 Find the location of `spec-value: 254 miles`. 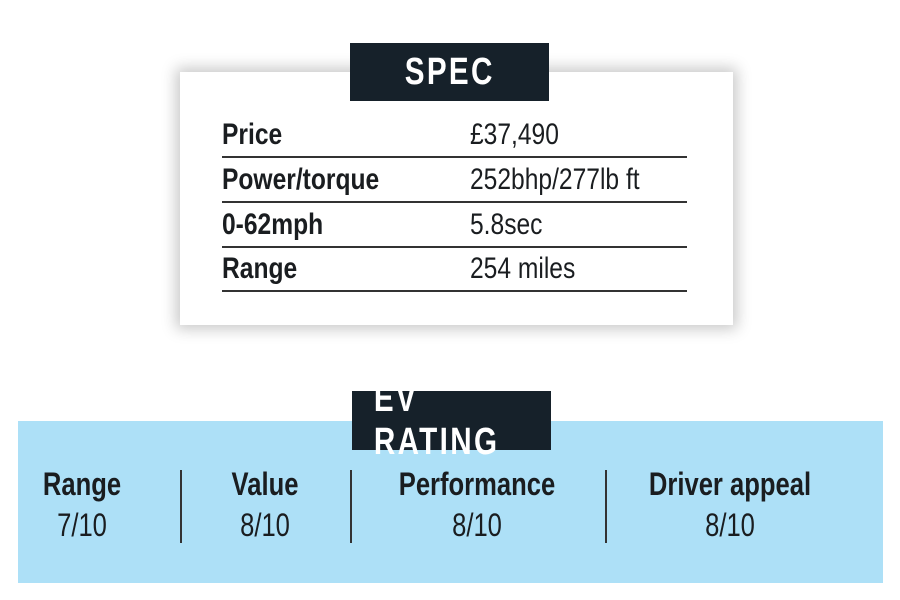

spec-value: 254 miles is located at coordinates (523, 268).